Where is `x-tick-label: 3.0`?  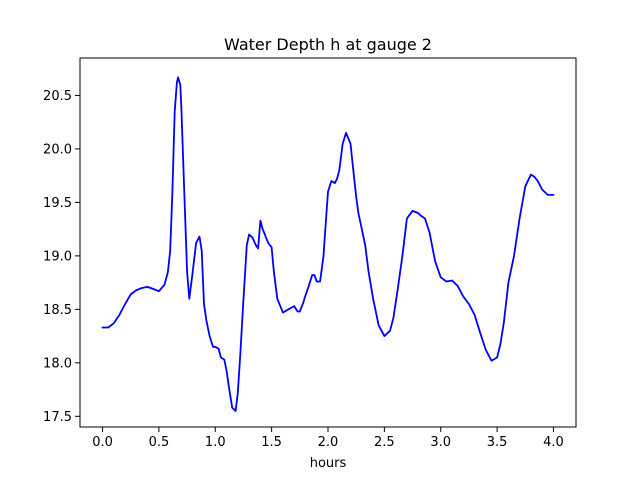 x-tick-label: 3.0 is located at coordinates (440, 442).